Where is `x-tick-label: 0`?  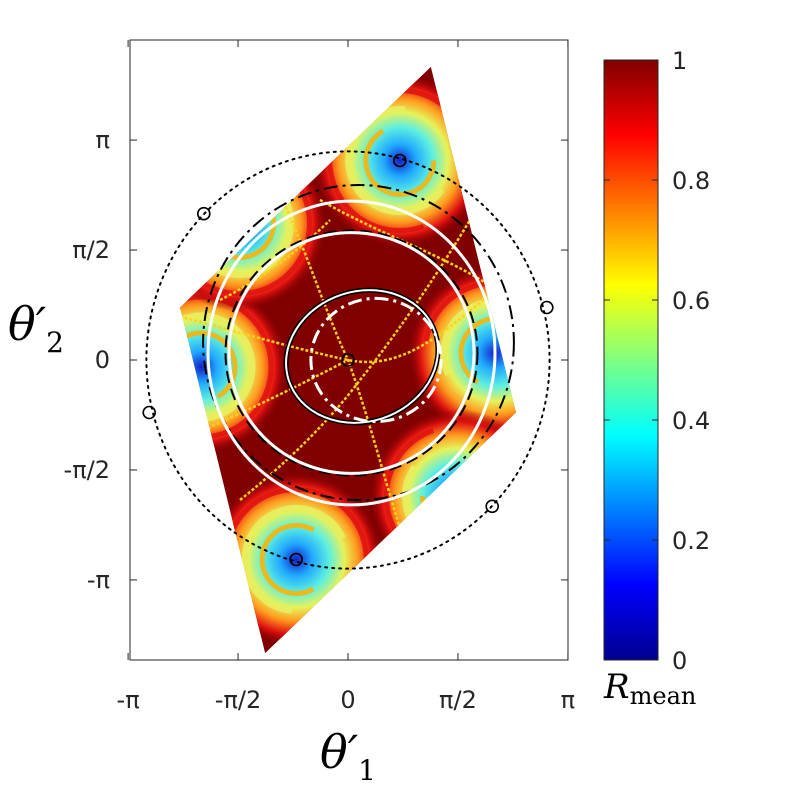 x-tick-label: 0 is located at coordinates (347, 700).